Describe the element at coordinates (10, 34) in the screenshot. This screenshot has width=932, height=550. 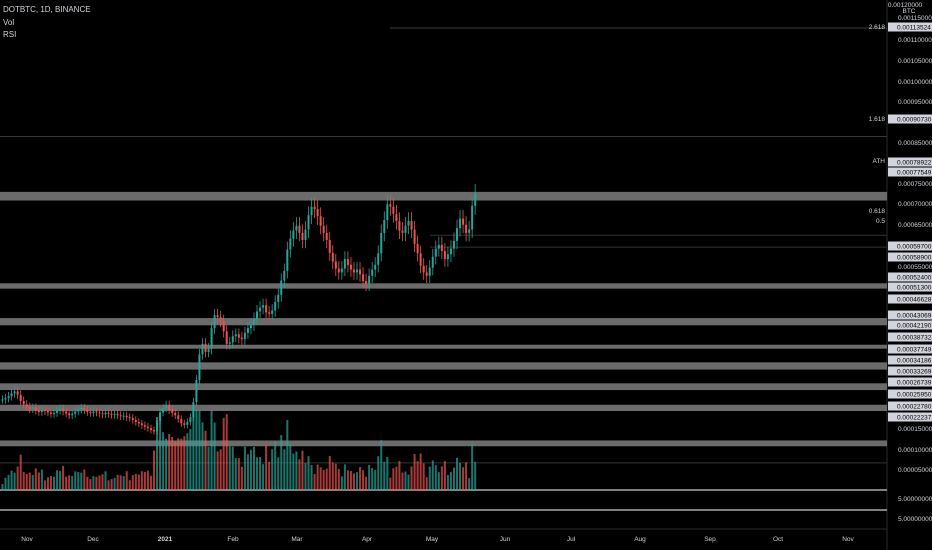
I see `rsi-indicator-label: RSI` at that location.